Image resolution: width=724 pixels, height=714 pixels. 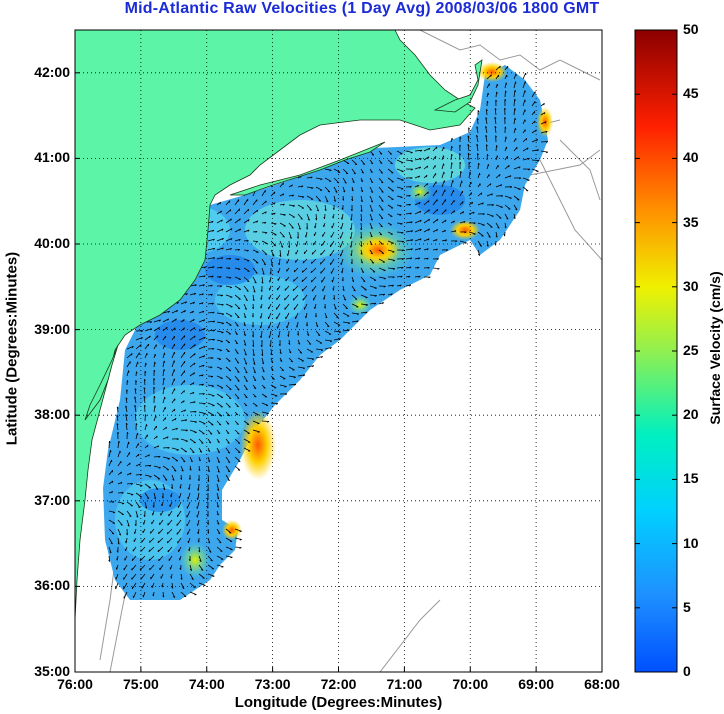 What do you see at coordinates (656, 351) in the screenshot?
I see `colorbar` at bounding box center [656, 351].